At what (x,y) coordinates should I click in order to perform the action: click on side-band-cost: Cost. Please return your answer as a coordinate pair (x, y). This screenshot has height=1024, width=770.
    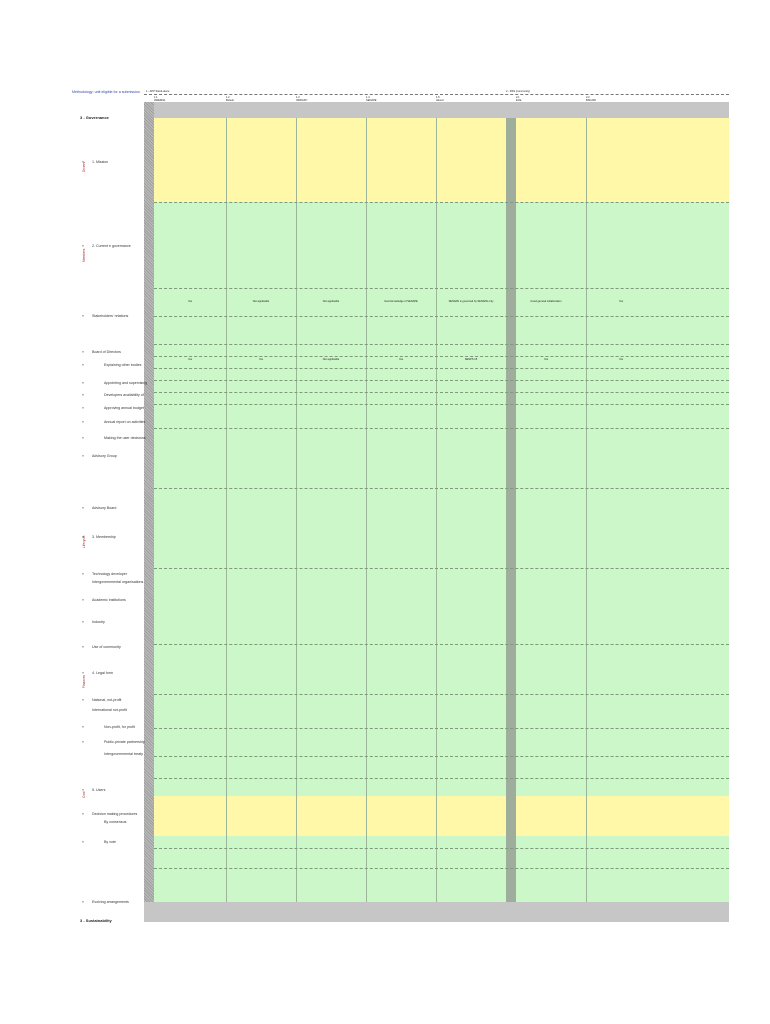
    Looking at the image, I should click on (84, 794).